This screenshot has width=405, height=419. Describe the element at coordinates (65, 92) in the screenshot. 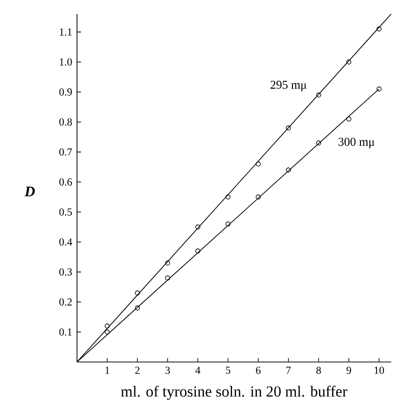

I see `y-tick-label: 0.9` at that location.